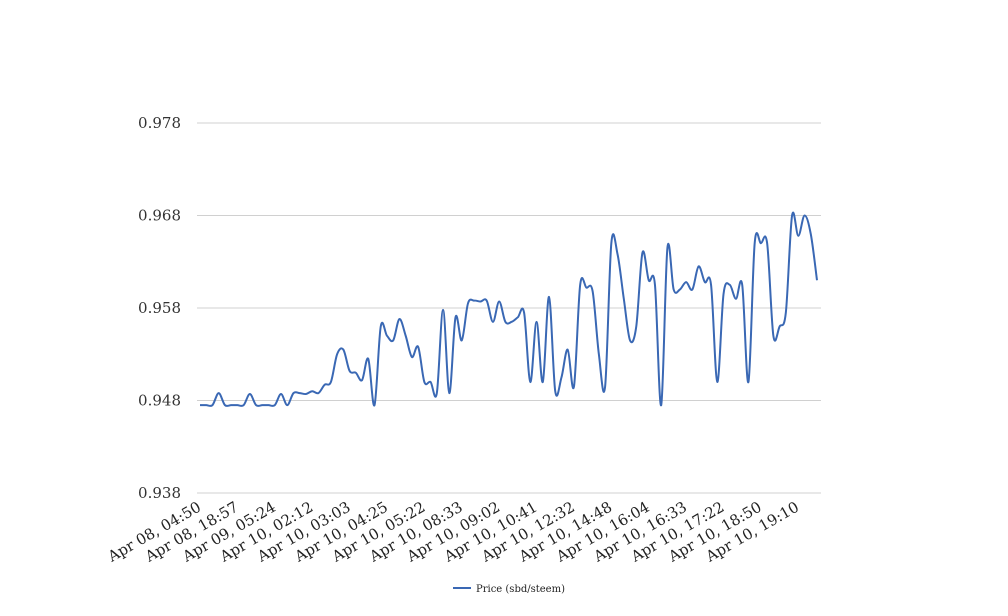 The height and width of the screenshot is (616, 1008). I want to click on y-tick-label: 0.938, so click(159, 493).